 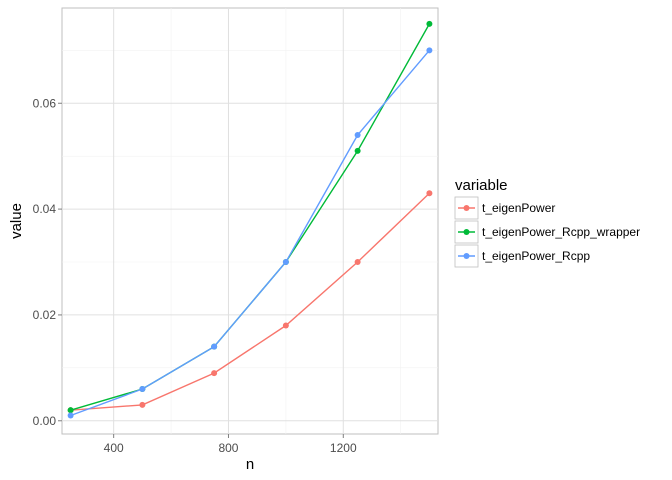 I want to click on legend-label: t_eigenPower_Rcpp, so click(x=536, y=256).